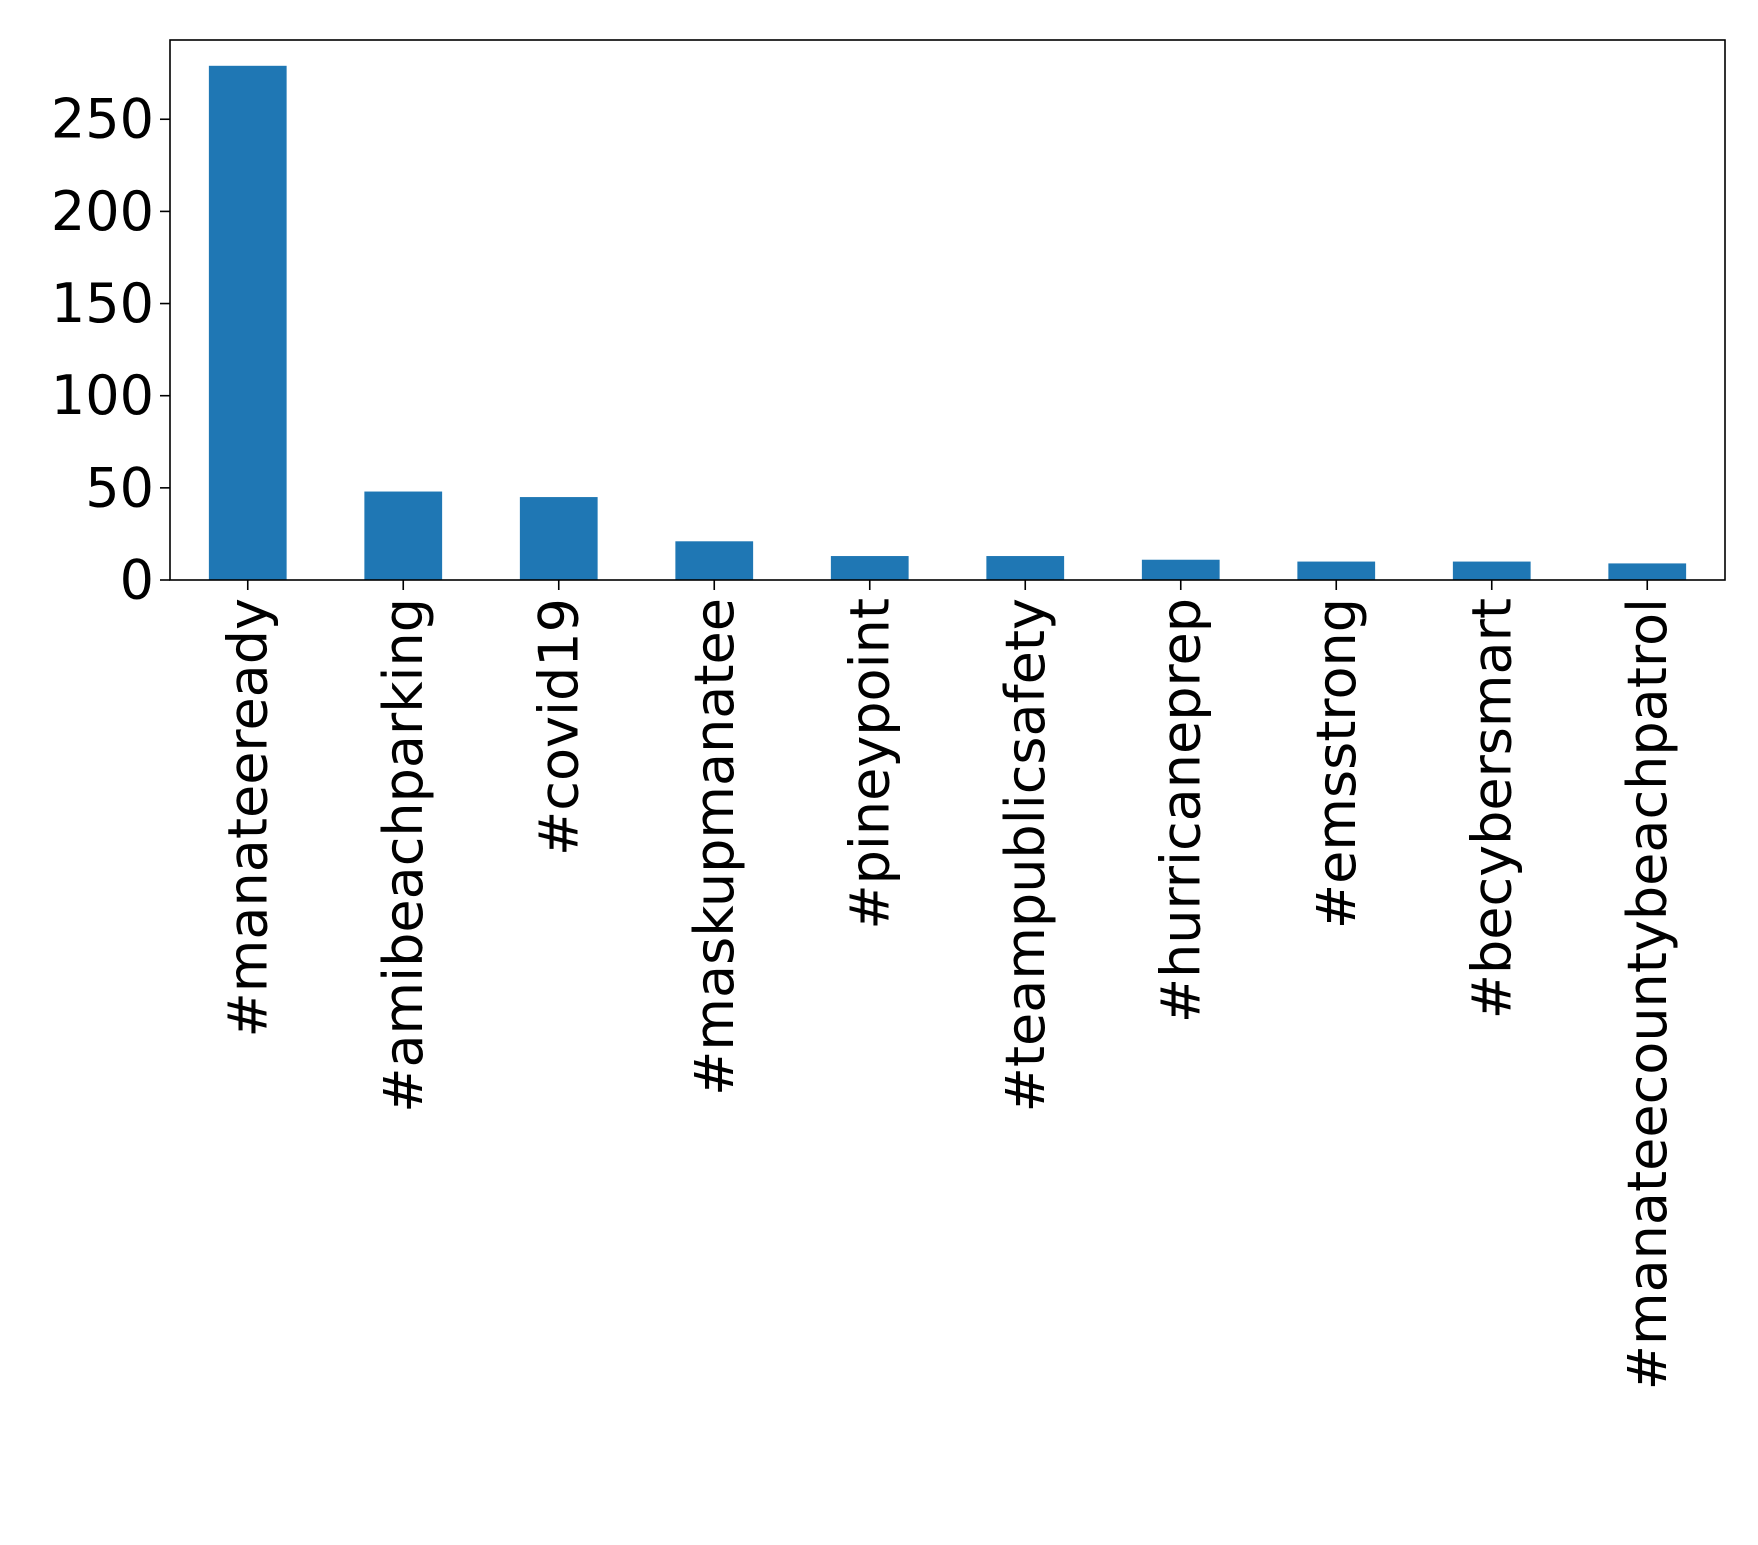  Describe the element at coordinates (714, 847) in the screenshot. I see `x-tick-label: #maskupmanatee` at that location.